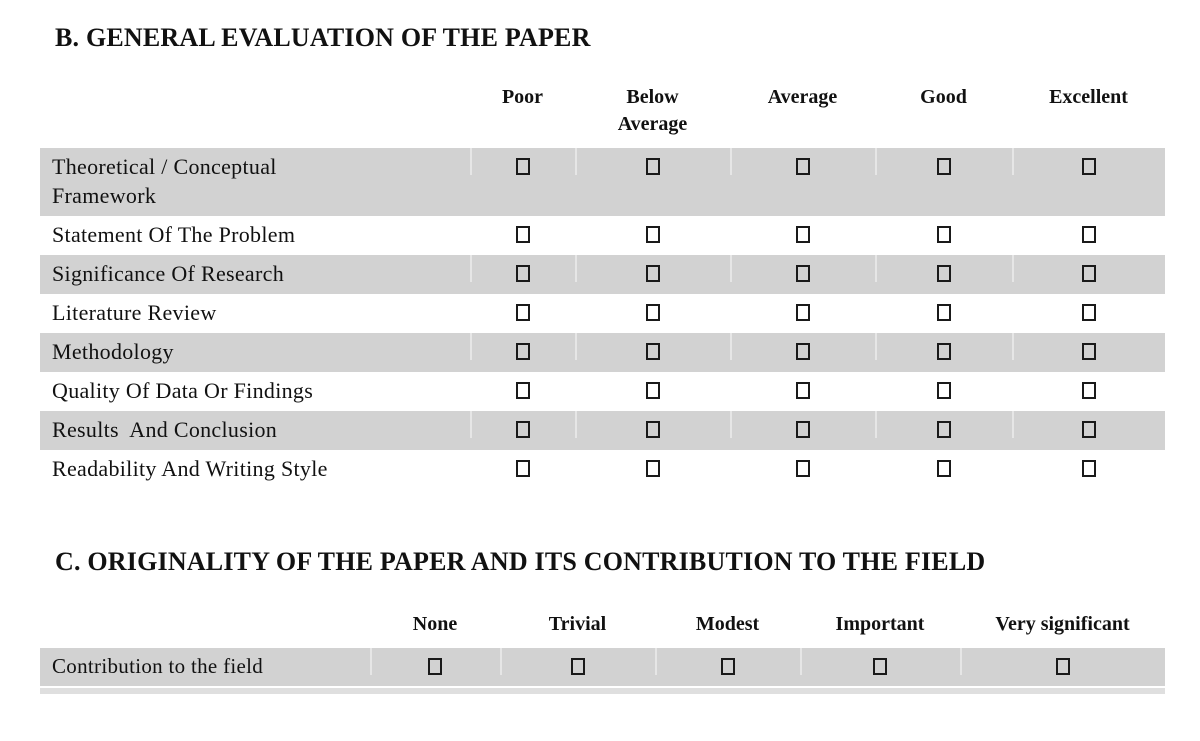  I want to click on table-row-statement-of-problem: Statement Of The Problem, so click(602, 235).